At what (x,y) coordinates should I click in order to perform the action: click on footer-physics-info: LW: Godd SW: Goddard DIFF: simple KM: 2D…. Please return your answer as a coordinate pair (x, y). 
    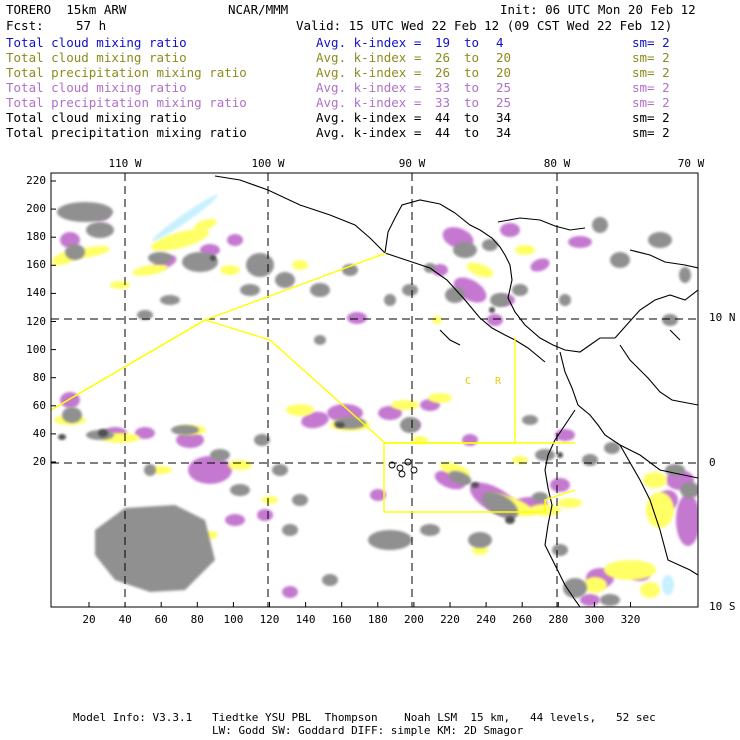
    Looking at the image, I should click on (368, 730).